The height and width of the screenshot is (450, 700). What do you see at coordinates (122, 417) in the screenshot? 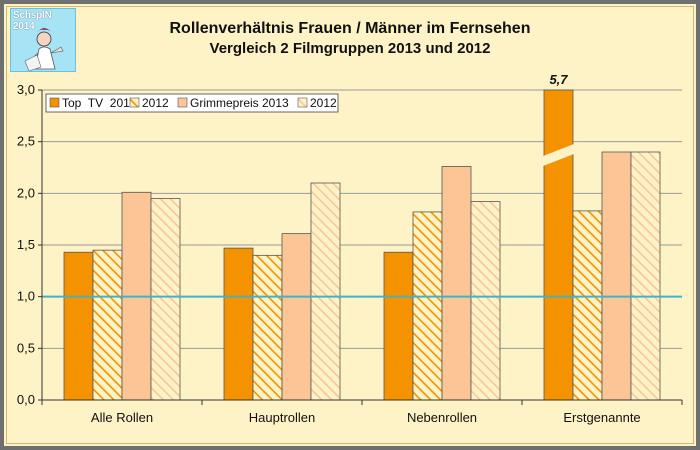
I see `category-label: Alle Rollen` at bounding box center [122, 417].